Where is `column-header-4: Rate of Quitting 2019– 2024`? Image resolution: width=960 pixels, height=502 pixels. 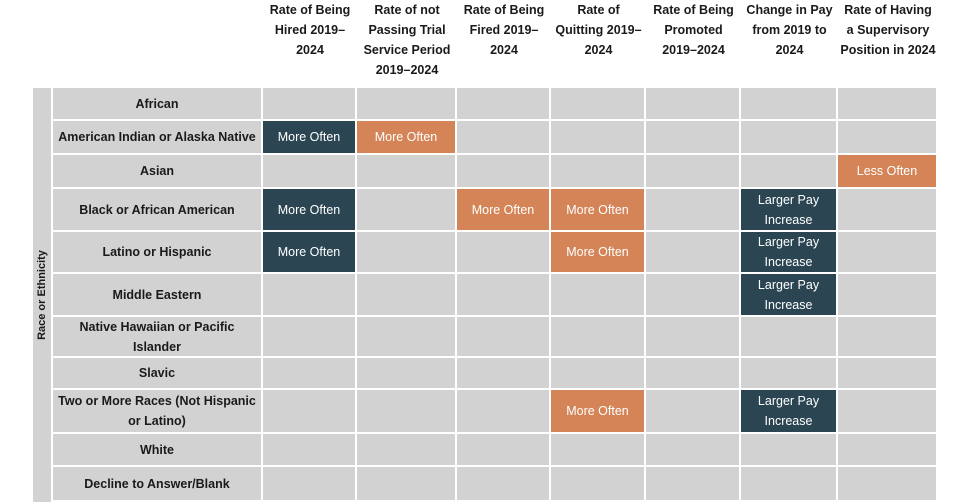 column-header-4: Rate of Quitting 2019– 2024 is located at coordinates (598, 30).